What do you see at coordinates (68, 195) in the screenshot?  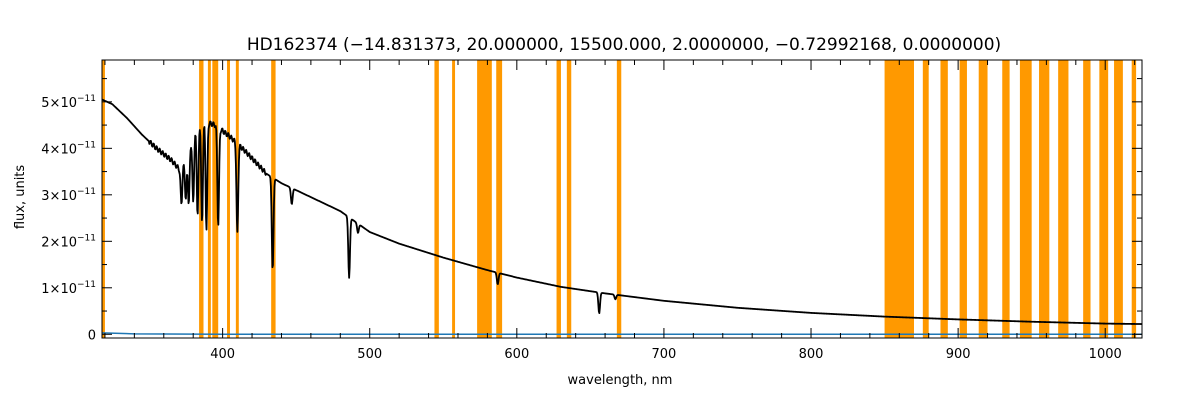 I see `y-tick-label: 3×10⁻¹¹` at bounding box center [68, 195].